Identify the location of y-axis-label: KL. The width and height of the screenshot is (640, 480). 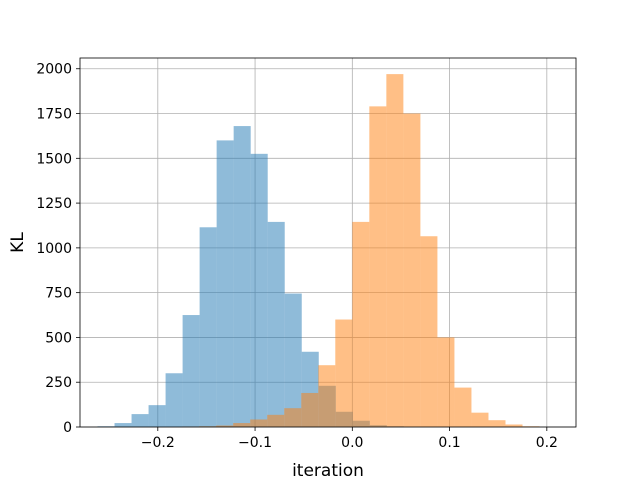
(18, 242).